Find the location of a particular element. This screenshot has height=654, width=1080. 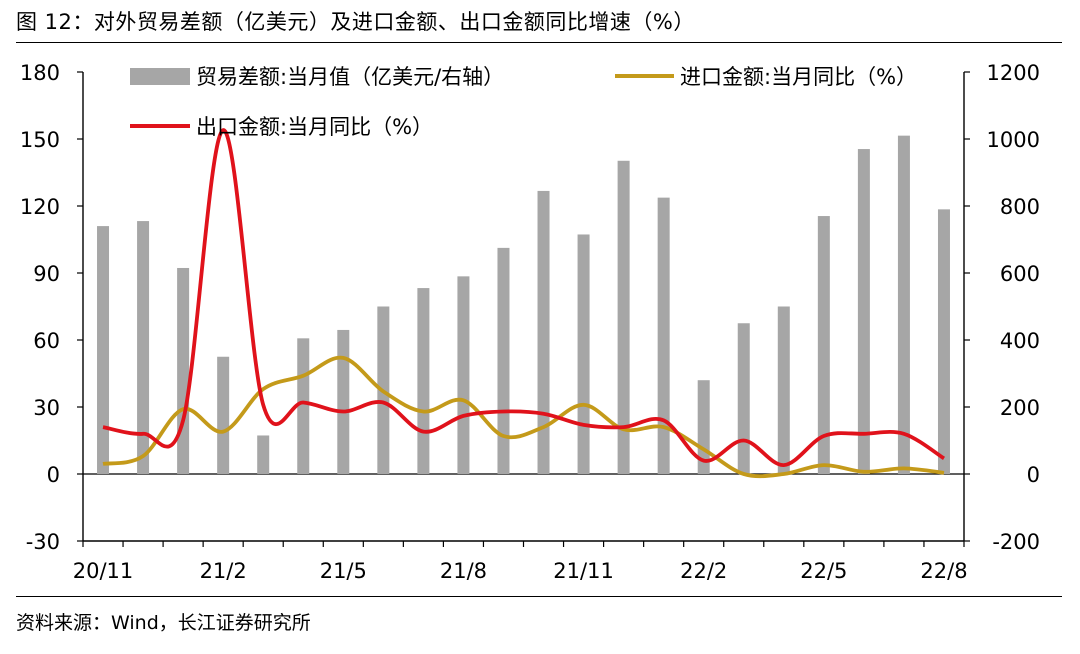

x-tick-label: 20/11 is located at coordinates (103, 571).